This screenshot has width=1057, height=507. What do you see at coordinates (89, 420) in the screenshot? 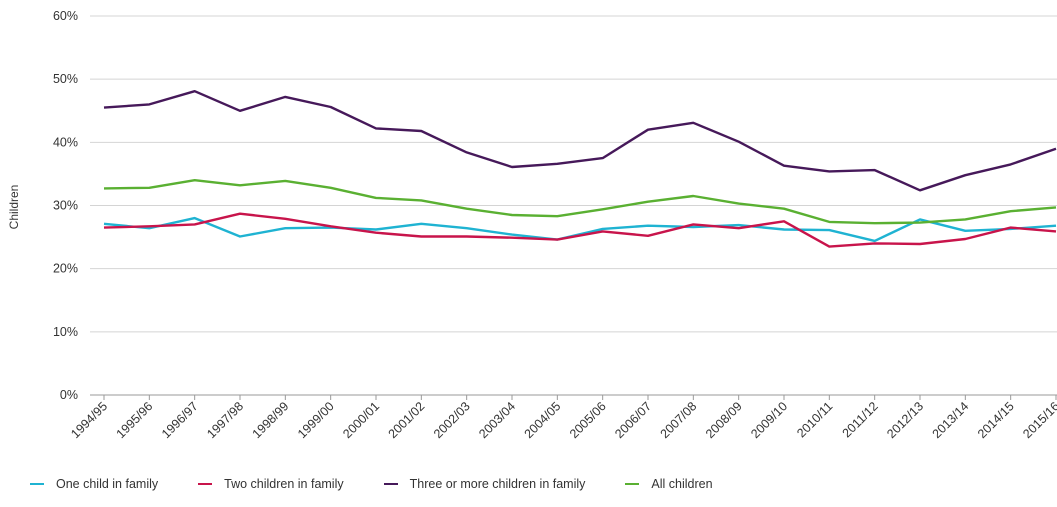
I see `x-tick-label: 1994/95` at bounding box center [89, 420].